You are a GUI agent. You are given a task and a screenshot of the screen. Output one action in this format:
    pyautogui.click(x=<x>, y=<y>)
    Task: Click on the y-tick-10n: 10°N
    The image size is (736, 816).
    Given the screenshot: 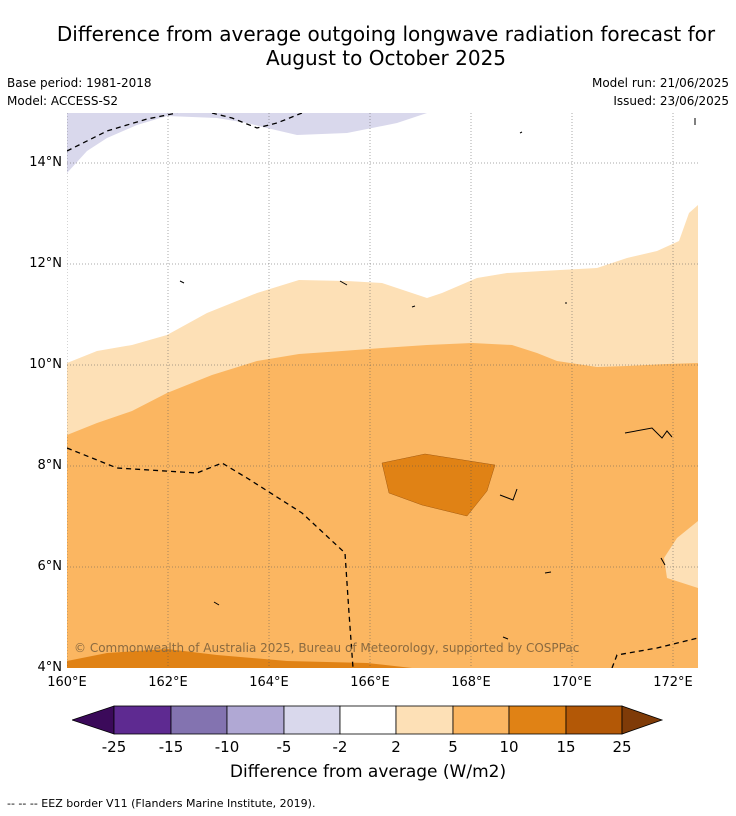 What is the action you would take?
    pyautogui.click(x=45, y=364)
    